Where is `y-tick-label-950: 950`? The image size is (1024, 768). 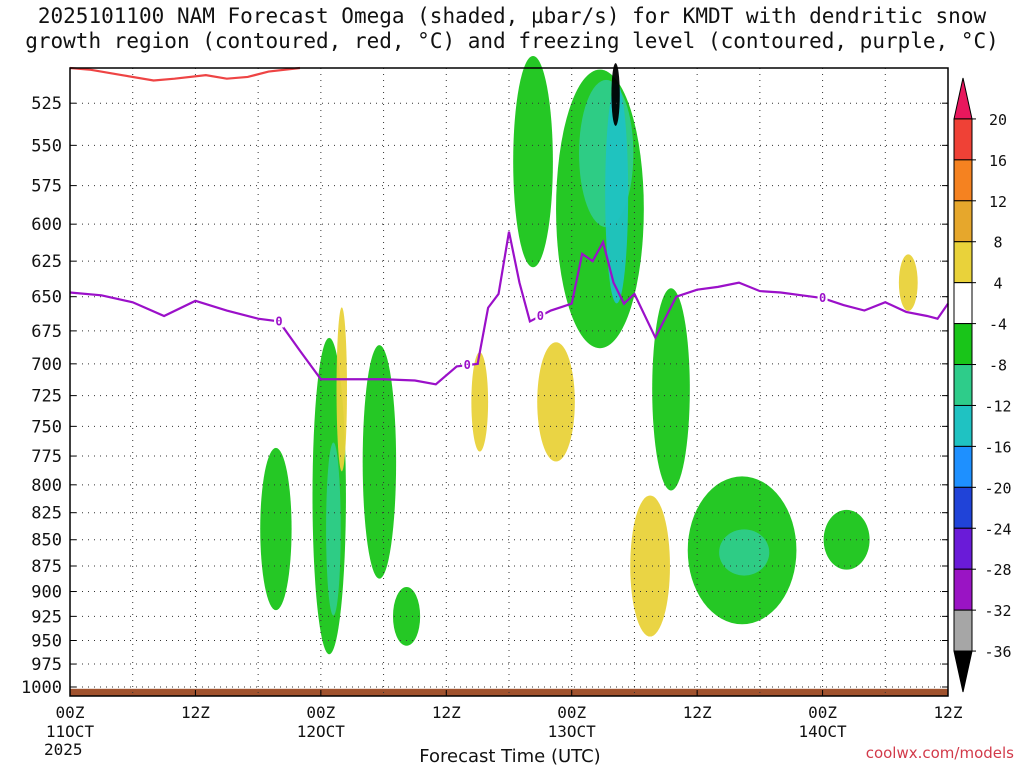 y-tick-label-950: 950 is located at coordinates (46, 642).